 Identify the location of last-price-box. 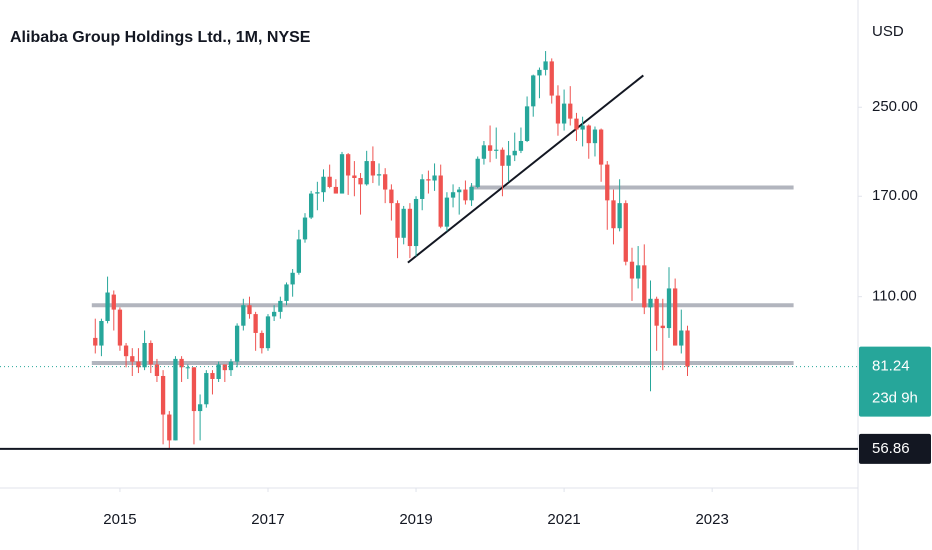
(895, 381).